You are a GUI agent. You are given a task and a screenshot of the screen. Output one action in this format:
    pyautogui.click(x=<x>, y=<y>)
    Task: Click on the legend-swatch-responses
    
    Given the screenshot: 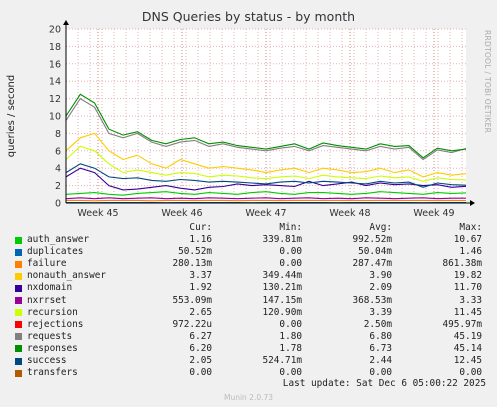 What is the action you would take?
    pyautogui.click(x=18, y=349)
    